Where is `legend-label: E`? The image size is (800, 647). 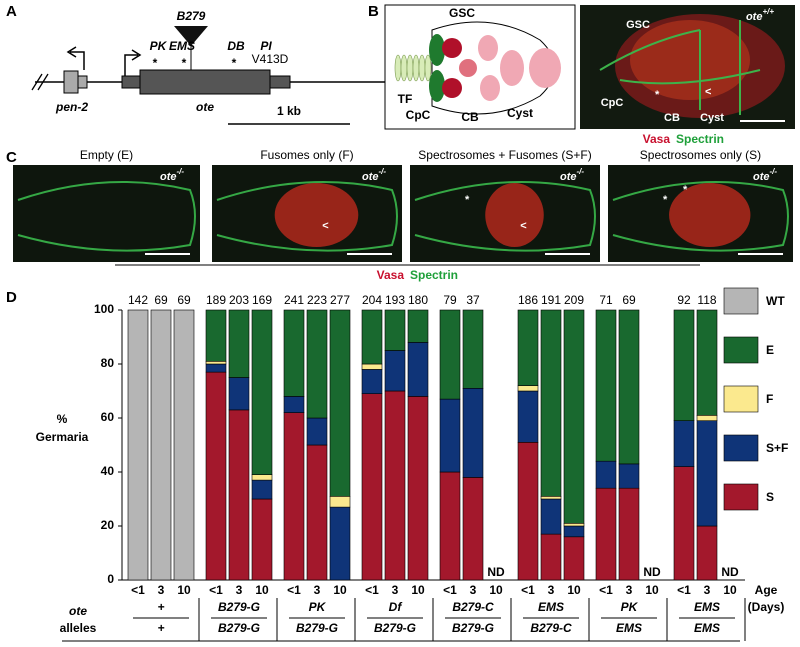
legend-label: E is located at coordinates (770, 350).